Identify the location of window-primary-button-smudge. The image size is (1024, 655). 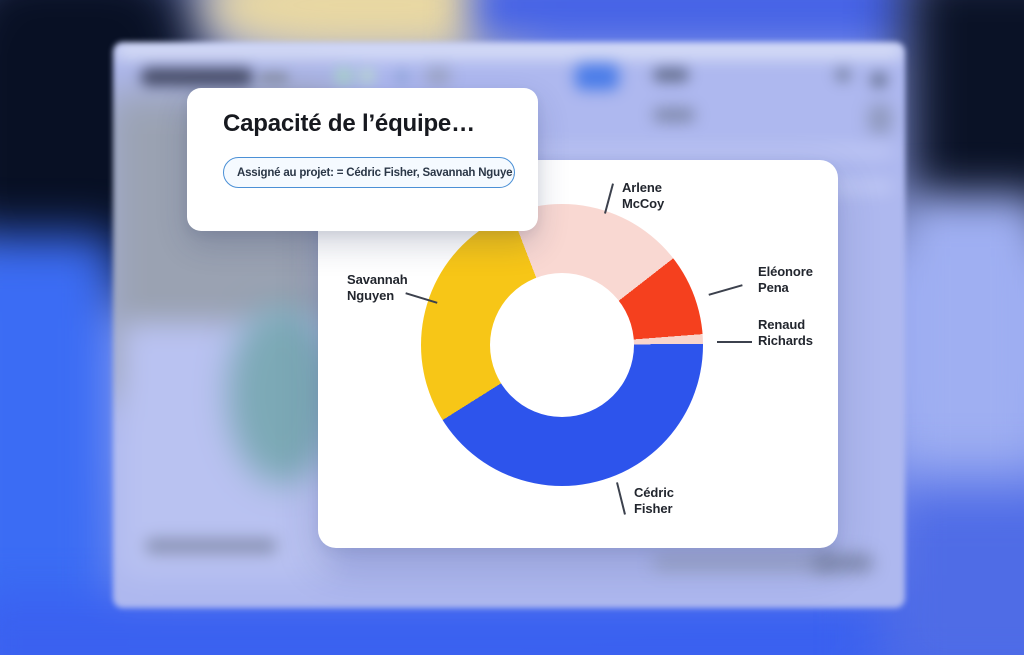
(597, 77).